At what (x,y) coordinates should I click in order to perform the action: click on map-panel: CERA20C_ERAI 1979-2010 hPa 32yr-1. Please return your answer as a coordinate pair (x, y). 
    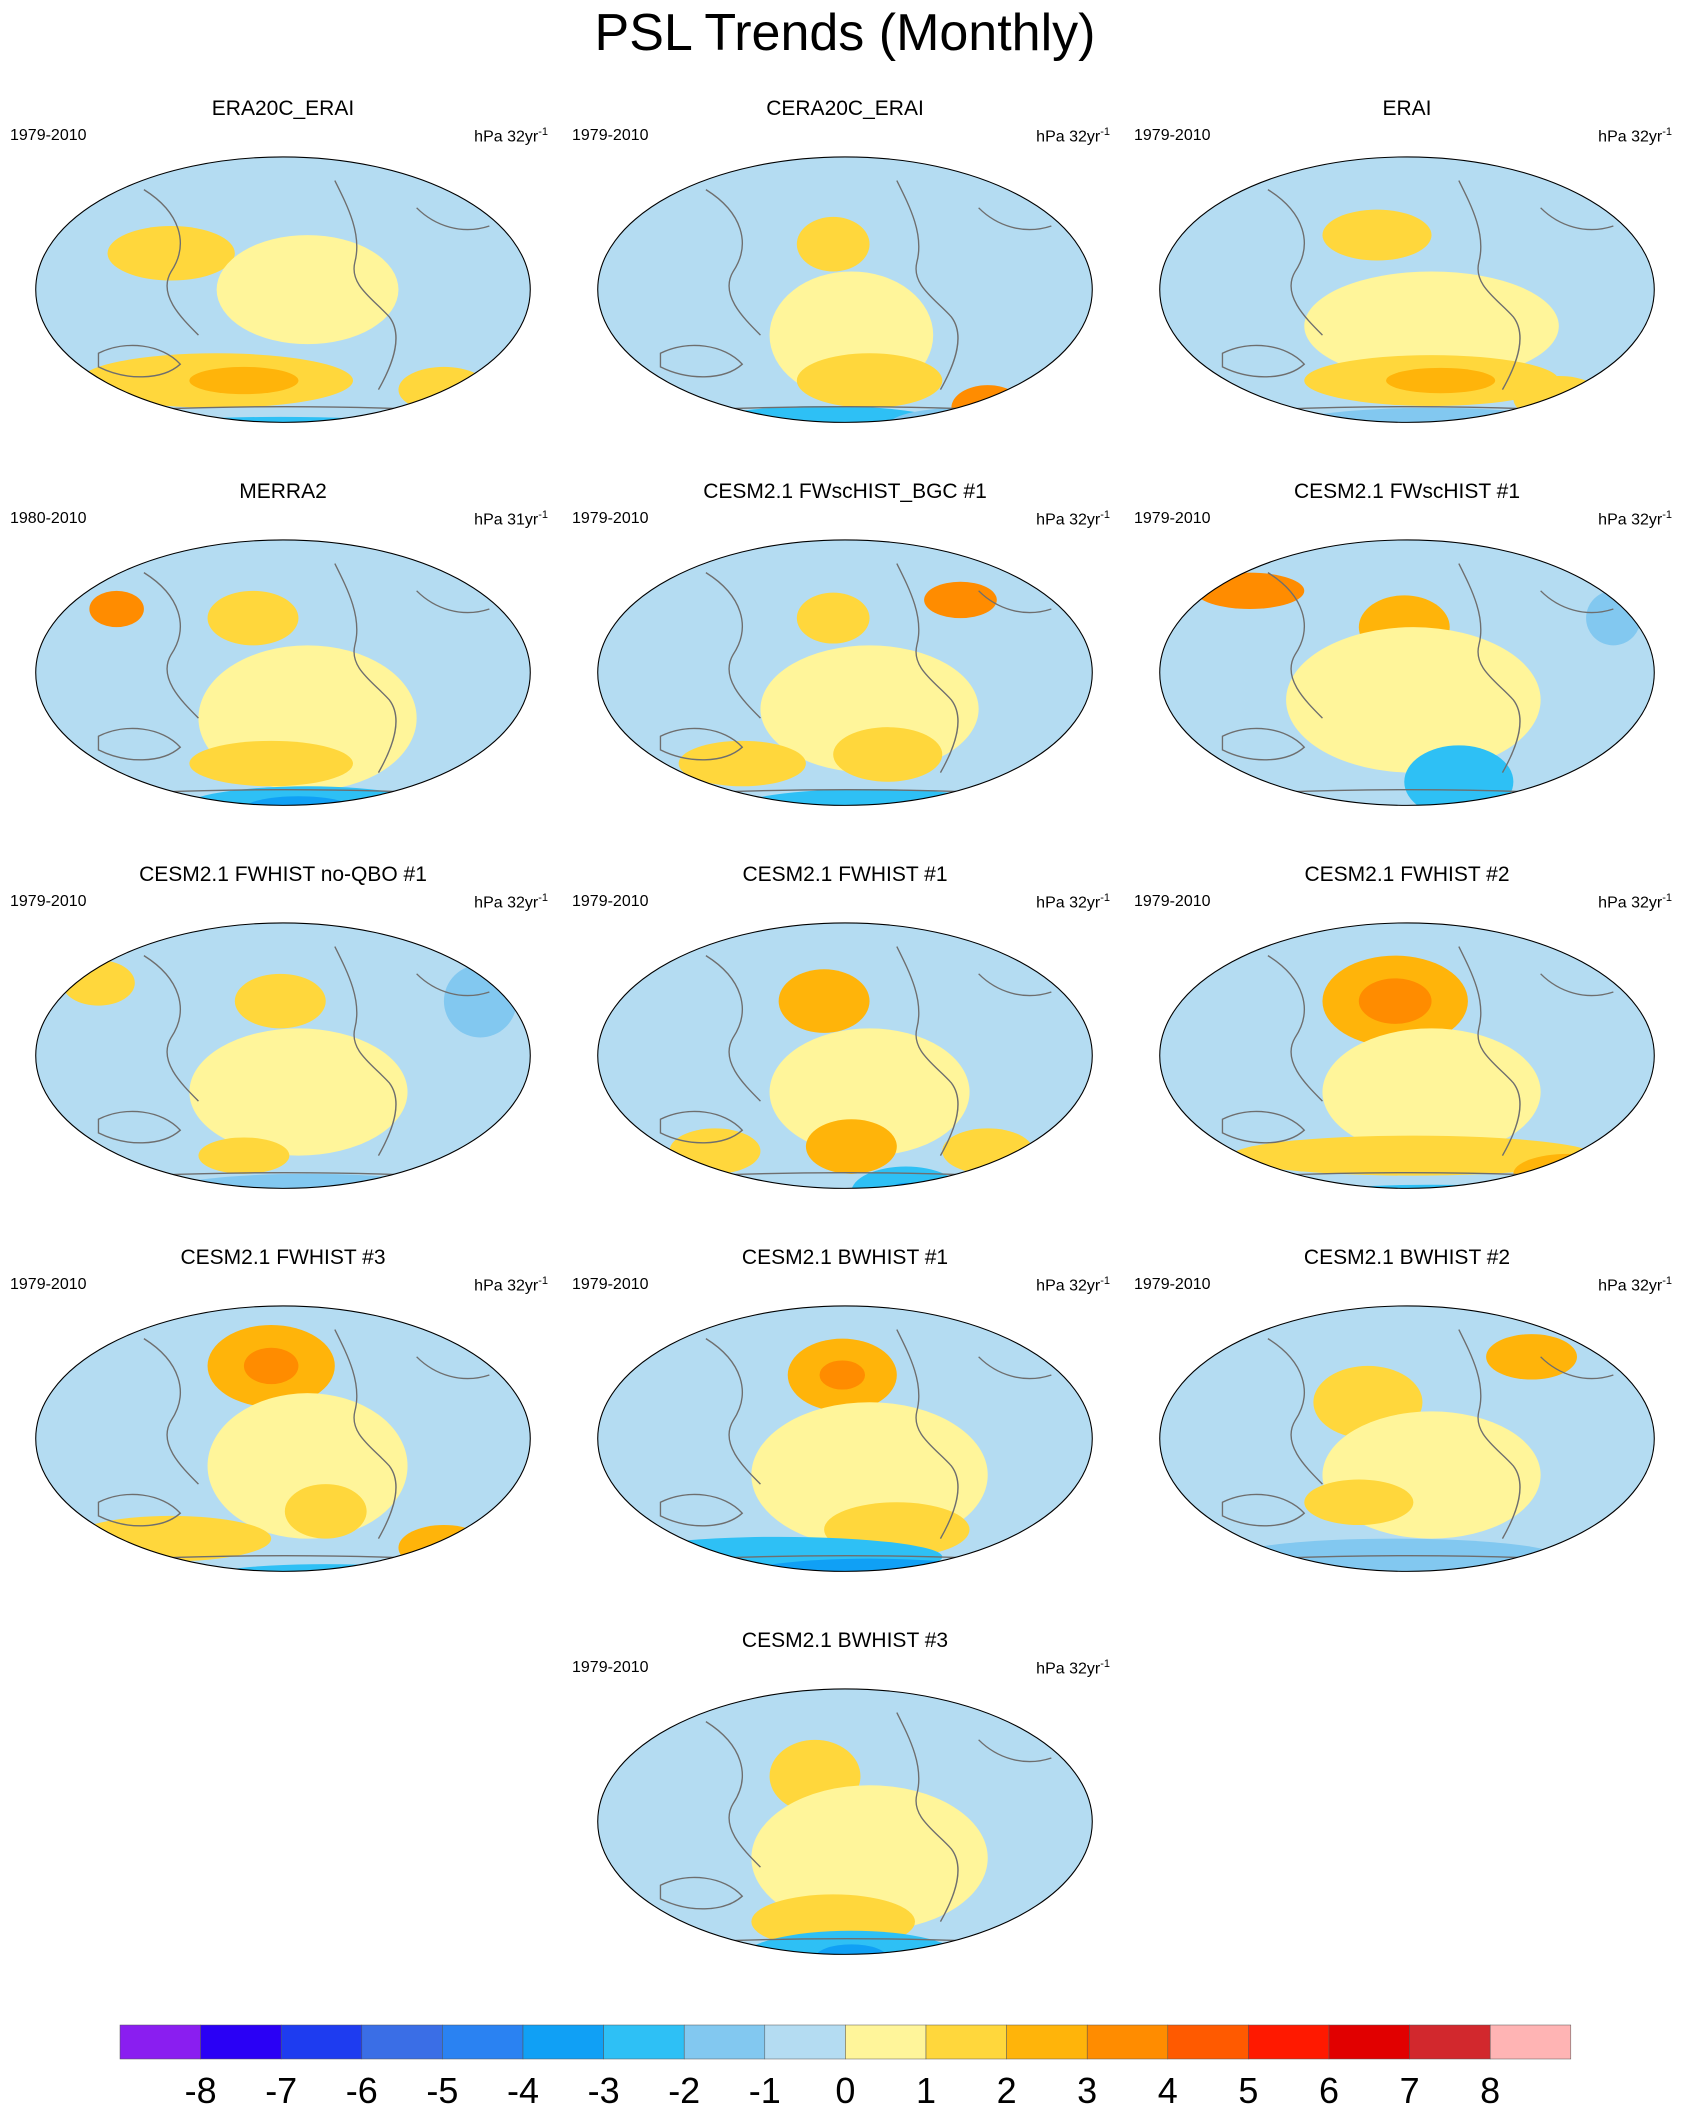
    Looking at the image, I should click on (845, 261).